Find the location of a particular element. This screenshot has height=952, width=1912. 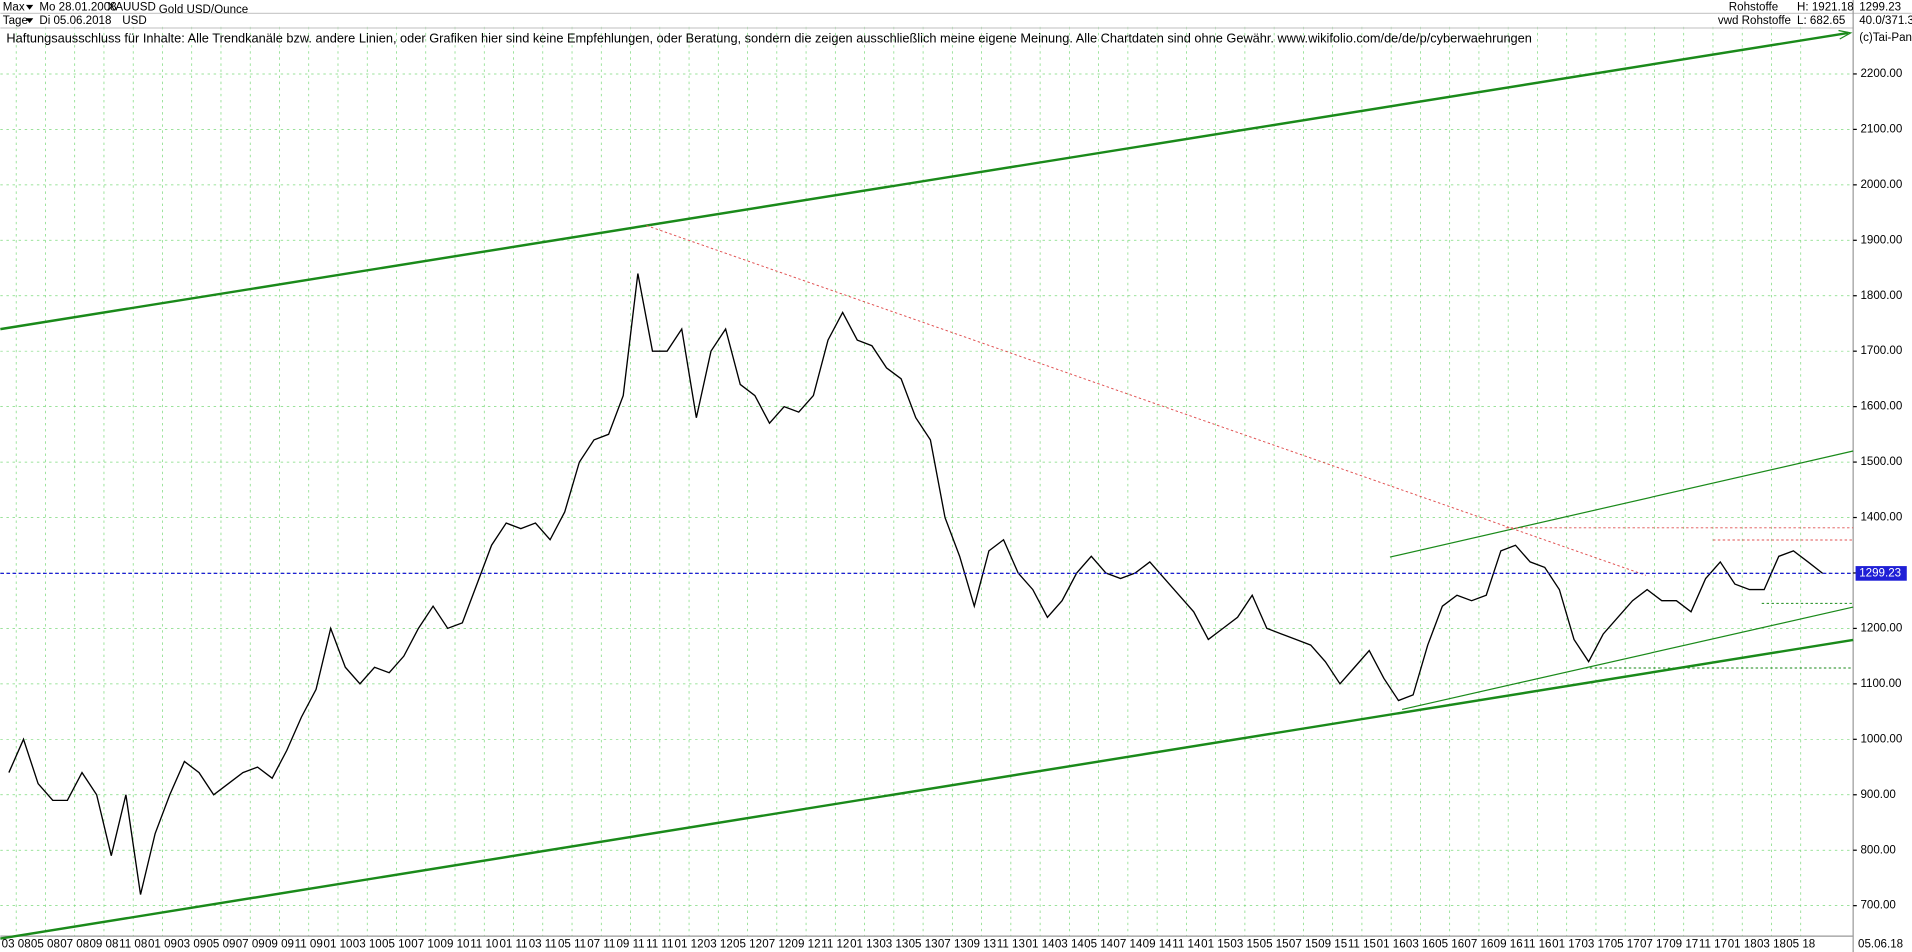

x-tick-label: 05 13 is located at coordinates (923, 945).